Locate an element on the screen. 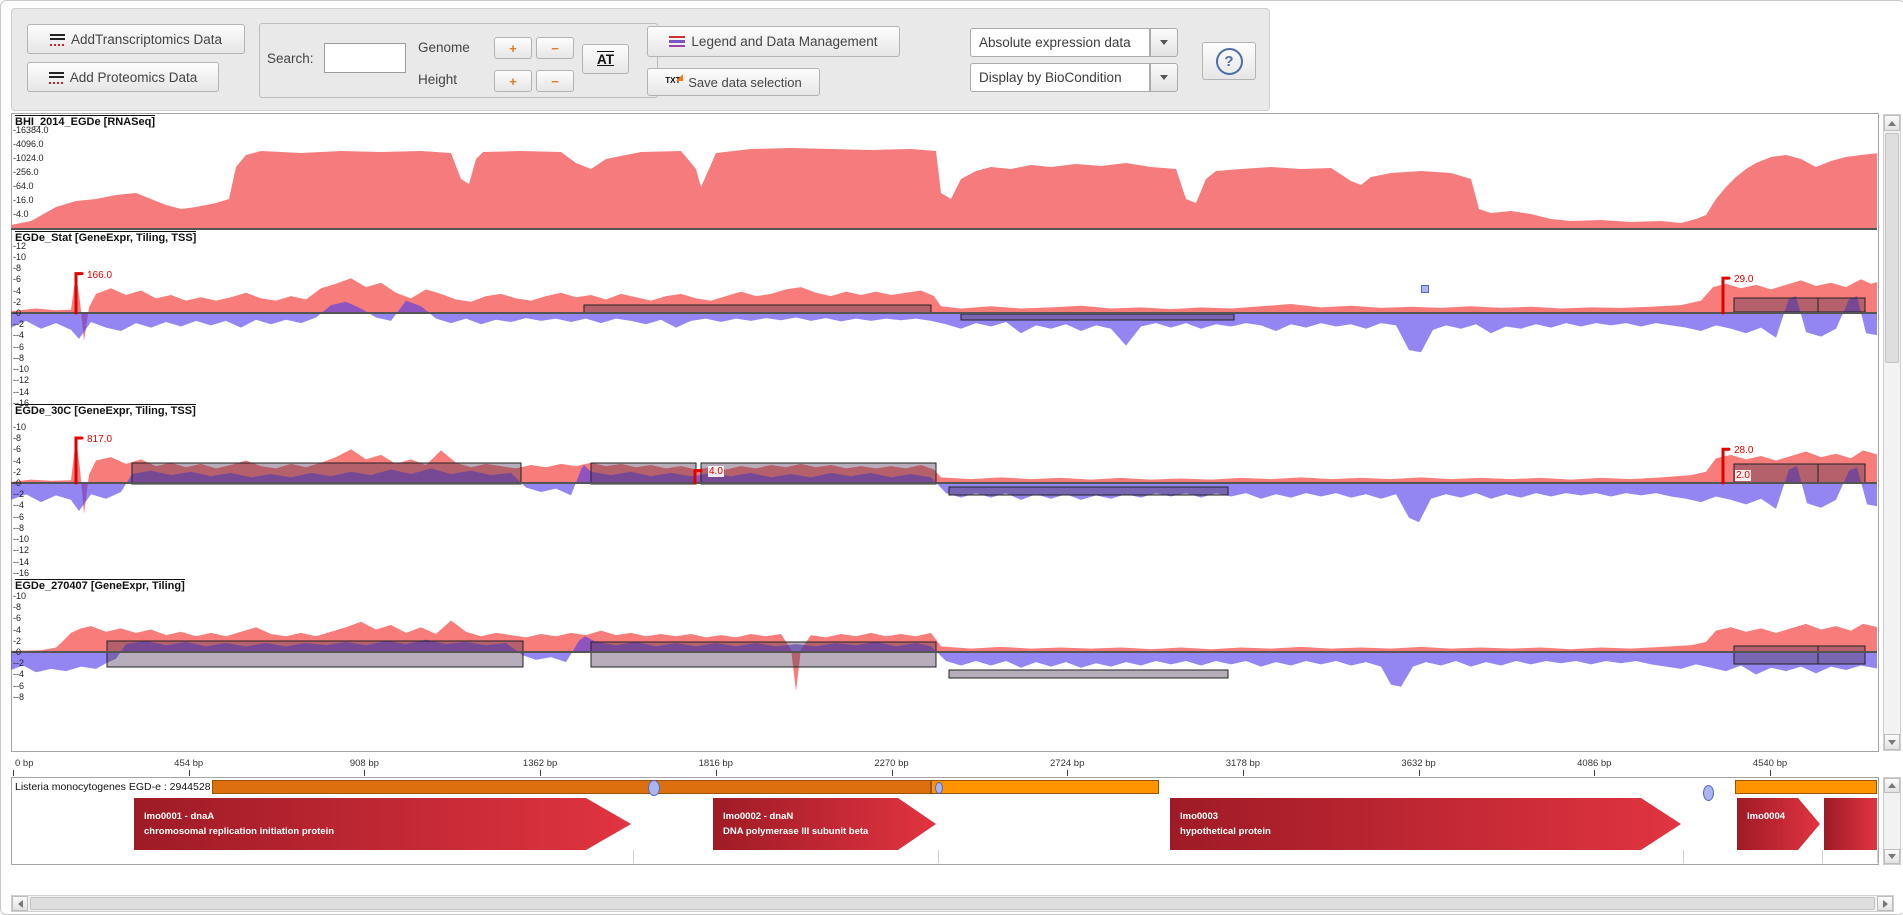  scroll-right-button is located at coordinates (1885, 903).